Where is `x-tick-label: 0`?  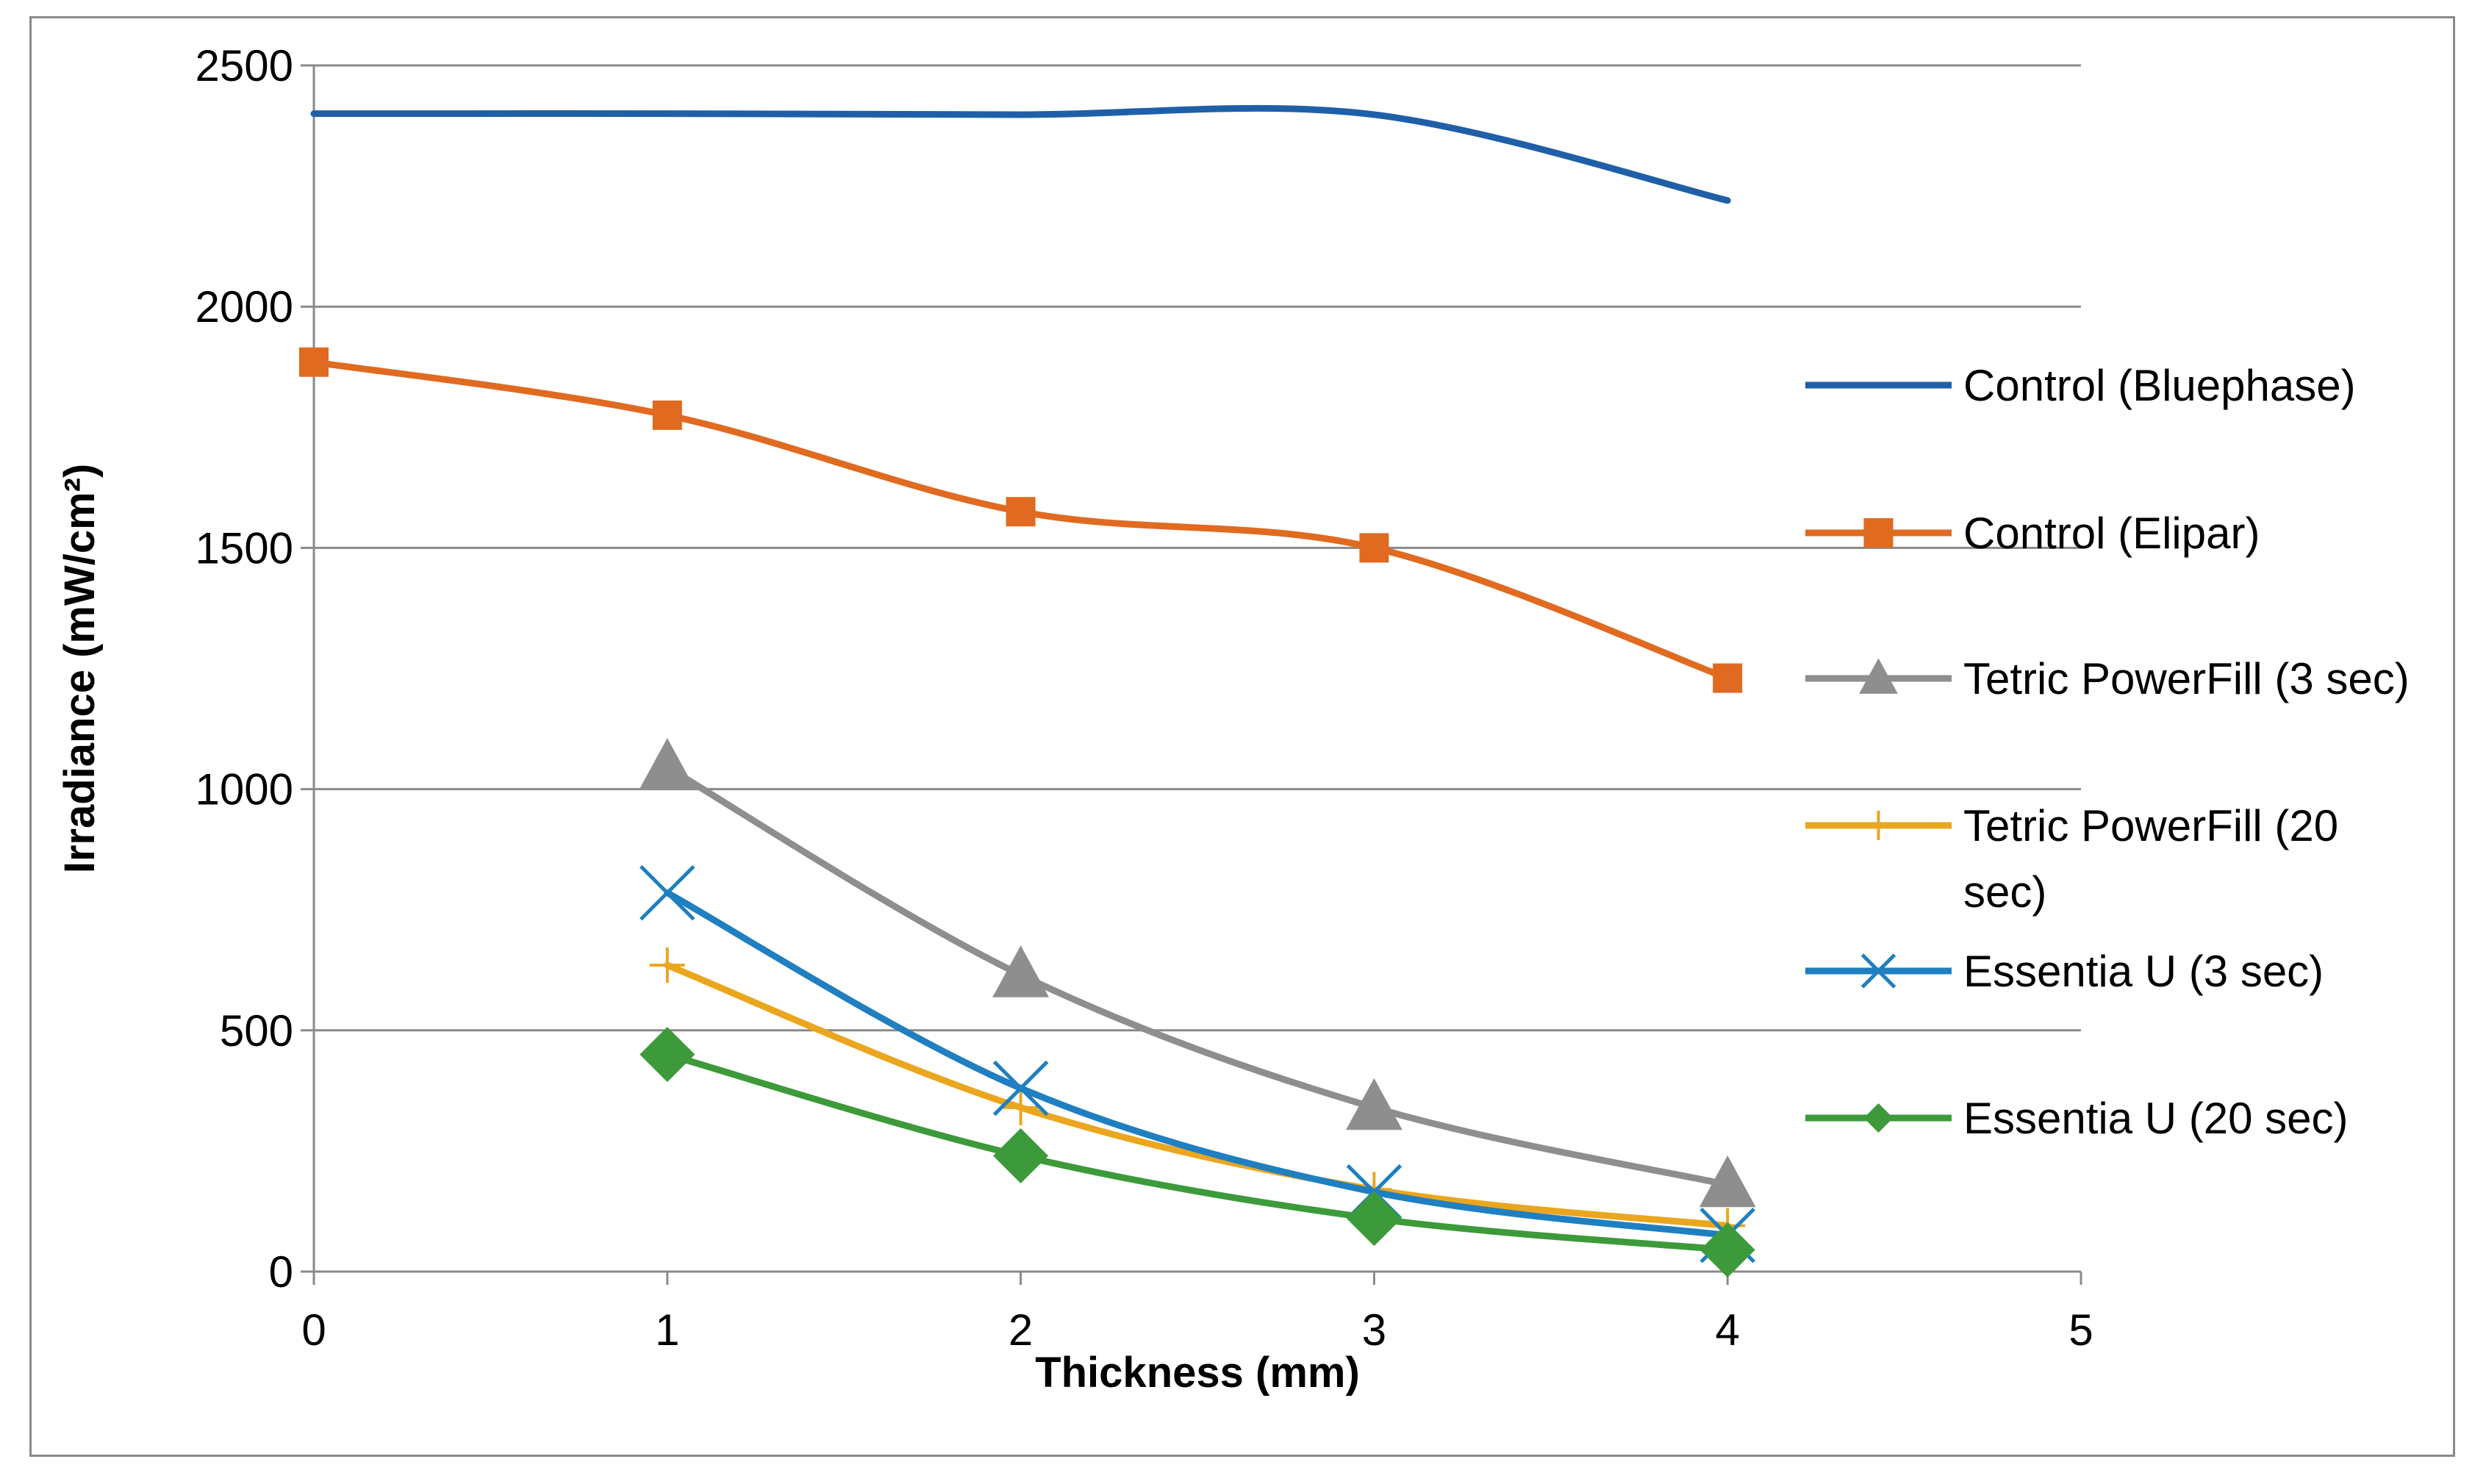 x-tick-label: 0 is located at coordinates (313, 1330).